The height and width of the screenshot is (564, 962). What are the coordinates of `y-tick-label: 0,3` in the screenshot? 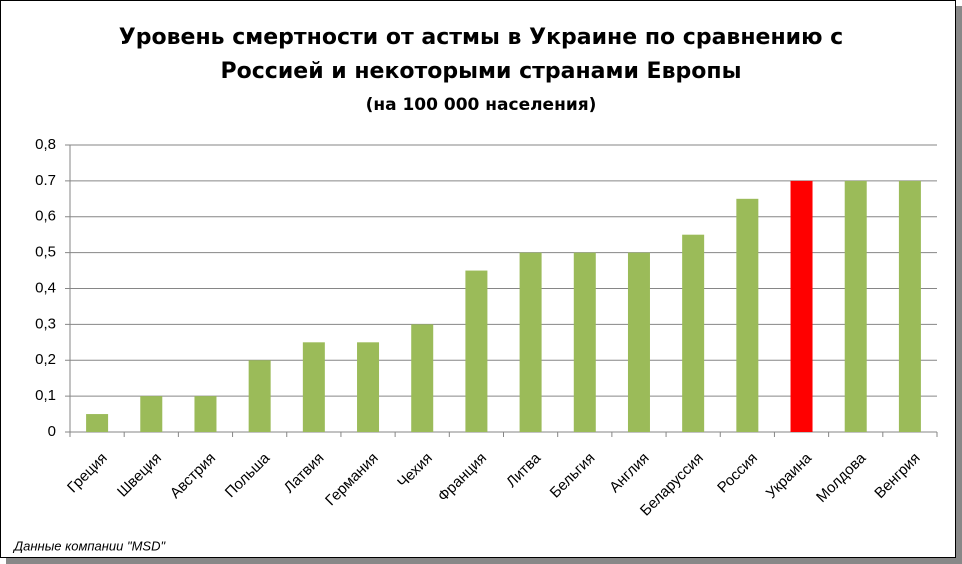 It's located at (45, 323).